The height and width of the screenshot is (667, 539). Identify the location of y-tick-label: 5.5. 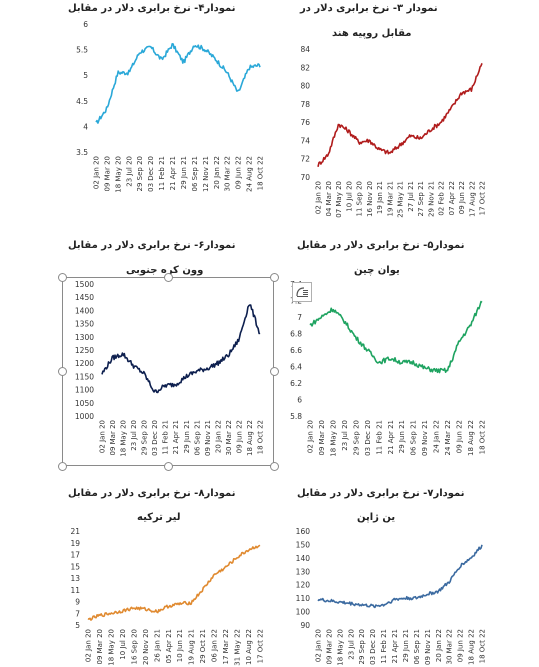
(82, 50).